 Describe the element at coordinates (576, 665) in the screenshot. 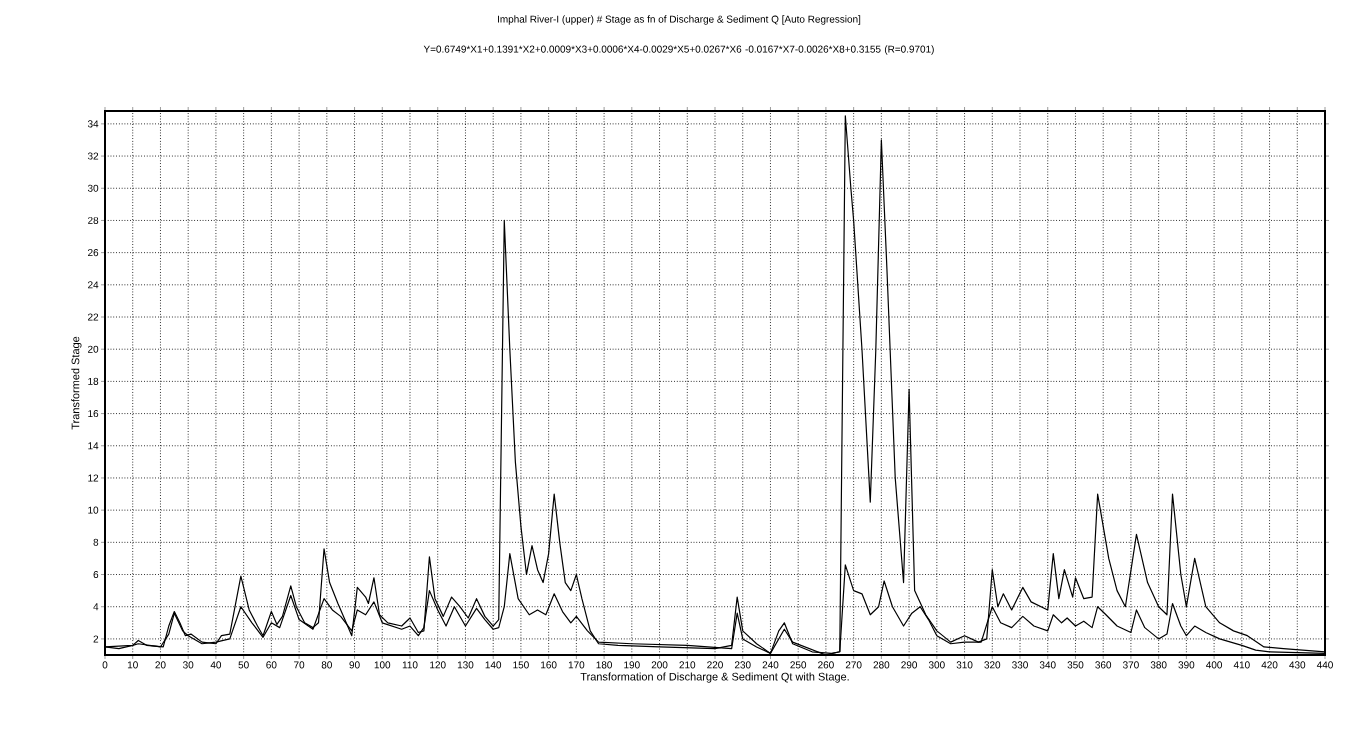

I see `x-tick-label: 170` at that location.